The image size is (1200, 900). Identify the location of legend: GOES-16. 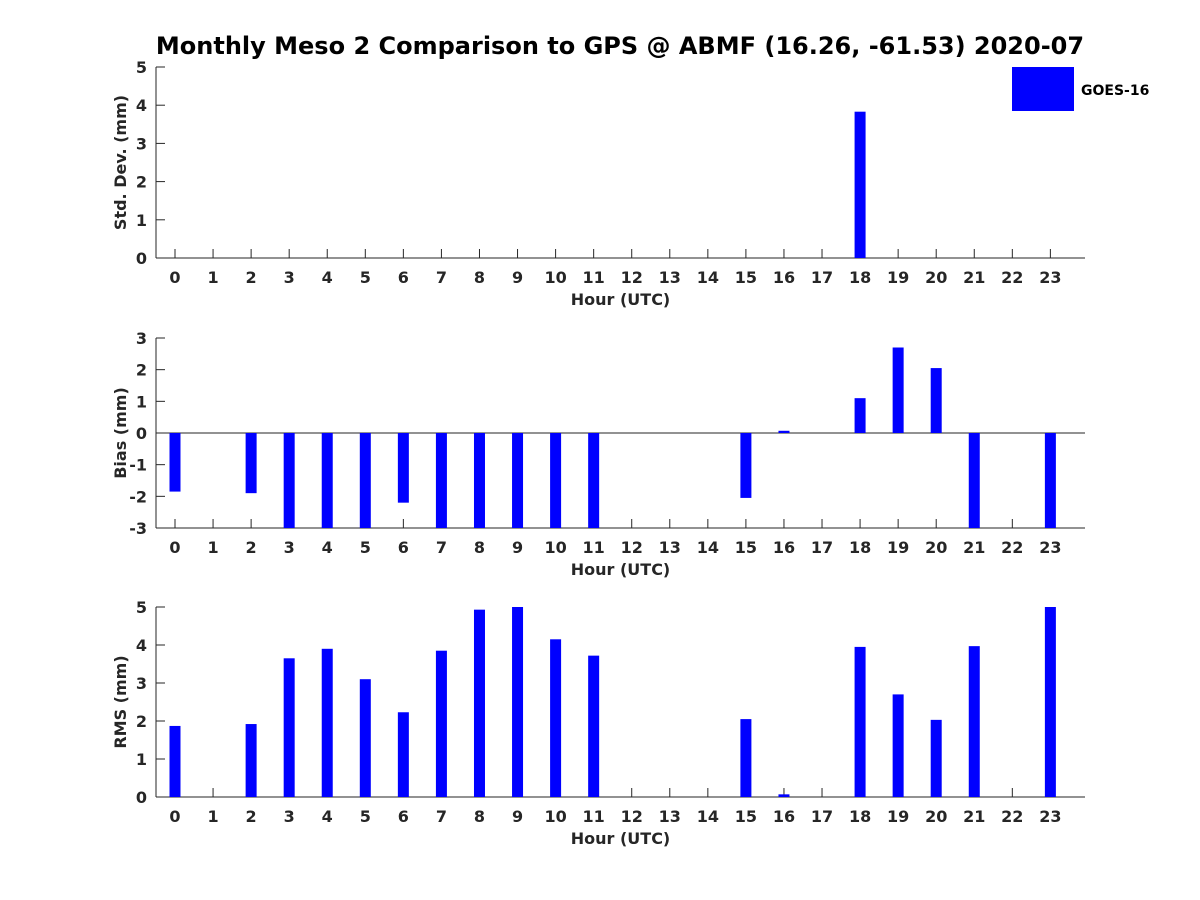
(1080, 89).